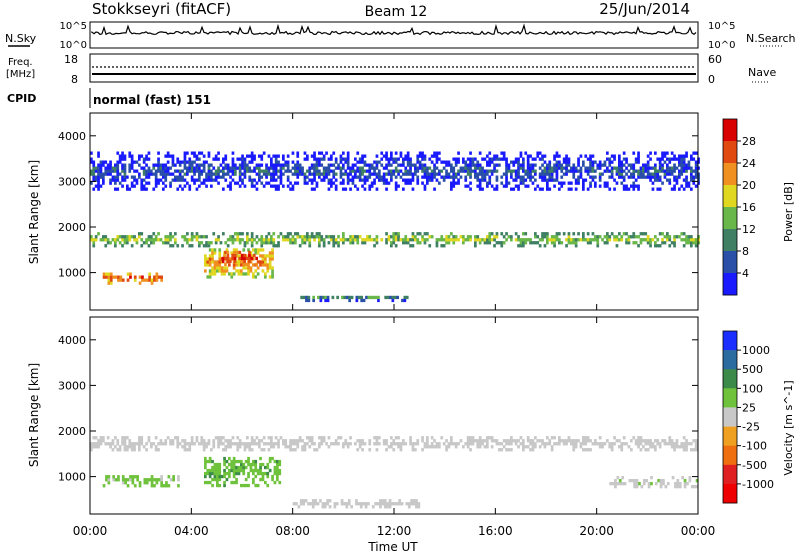 This screenshot has width=800, height=554. What do you see at coordinates (756, 350) in the screenshot?
I see `colorbar-tick-label: 1000` at bounding box center [756, 350].